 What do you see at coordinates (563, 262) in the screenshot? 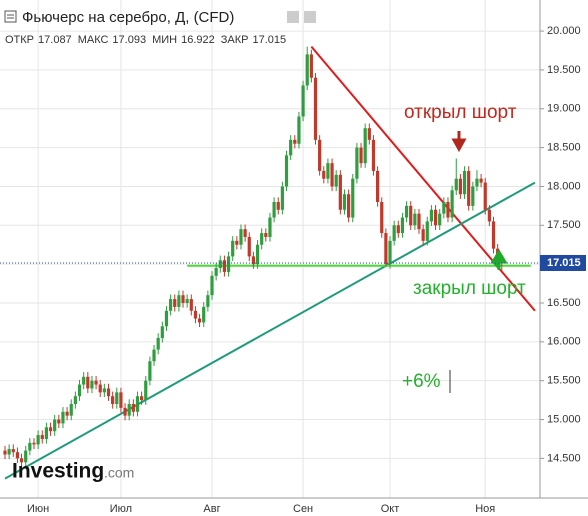
I see `last-price-badge` at bounding box center [563, 262].